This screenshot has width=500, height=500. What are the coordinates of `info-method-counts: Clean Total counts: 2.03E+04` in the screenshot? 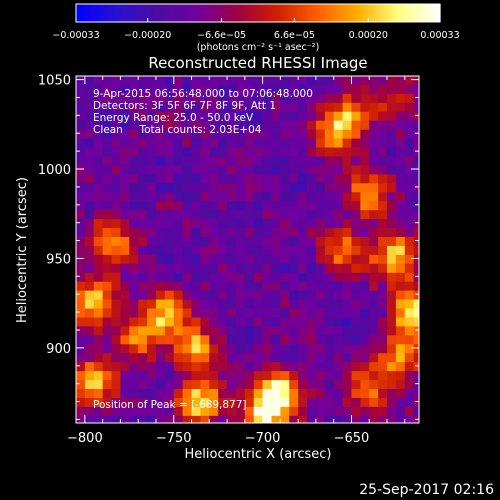 It's located at (177, 130).